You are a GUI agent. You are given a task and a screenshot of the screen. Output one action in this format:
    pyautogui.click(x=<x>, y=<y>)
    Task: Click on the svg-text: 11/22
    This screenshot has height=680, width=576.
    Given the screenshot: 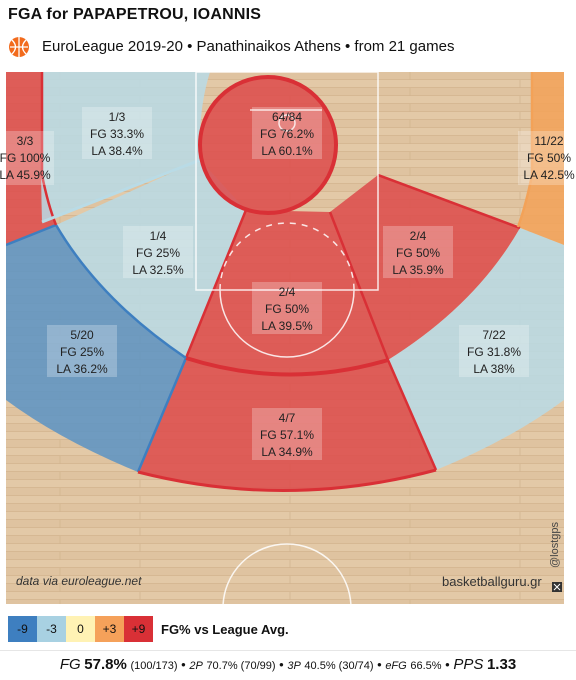 What is the action you would take?
    pyautogui.click(x=548, y=141)
    